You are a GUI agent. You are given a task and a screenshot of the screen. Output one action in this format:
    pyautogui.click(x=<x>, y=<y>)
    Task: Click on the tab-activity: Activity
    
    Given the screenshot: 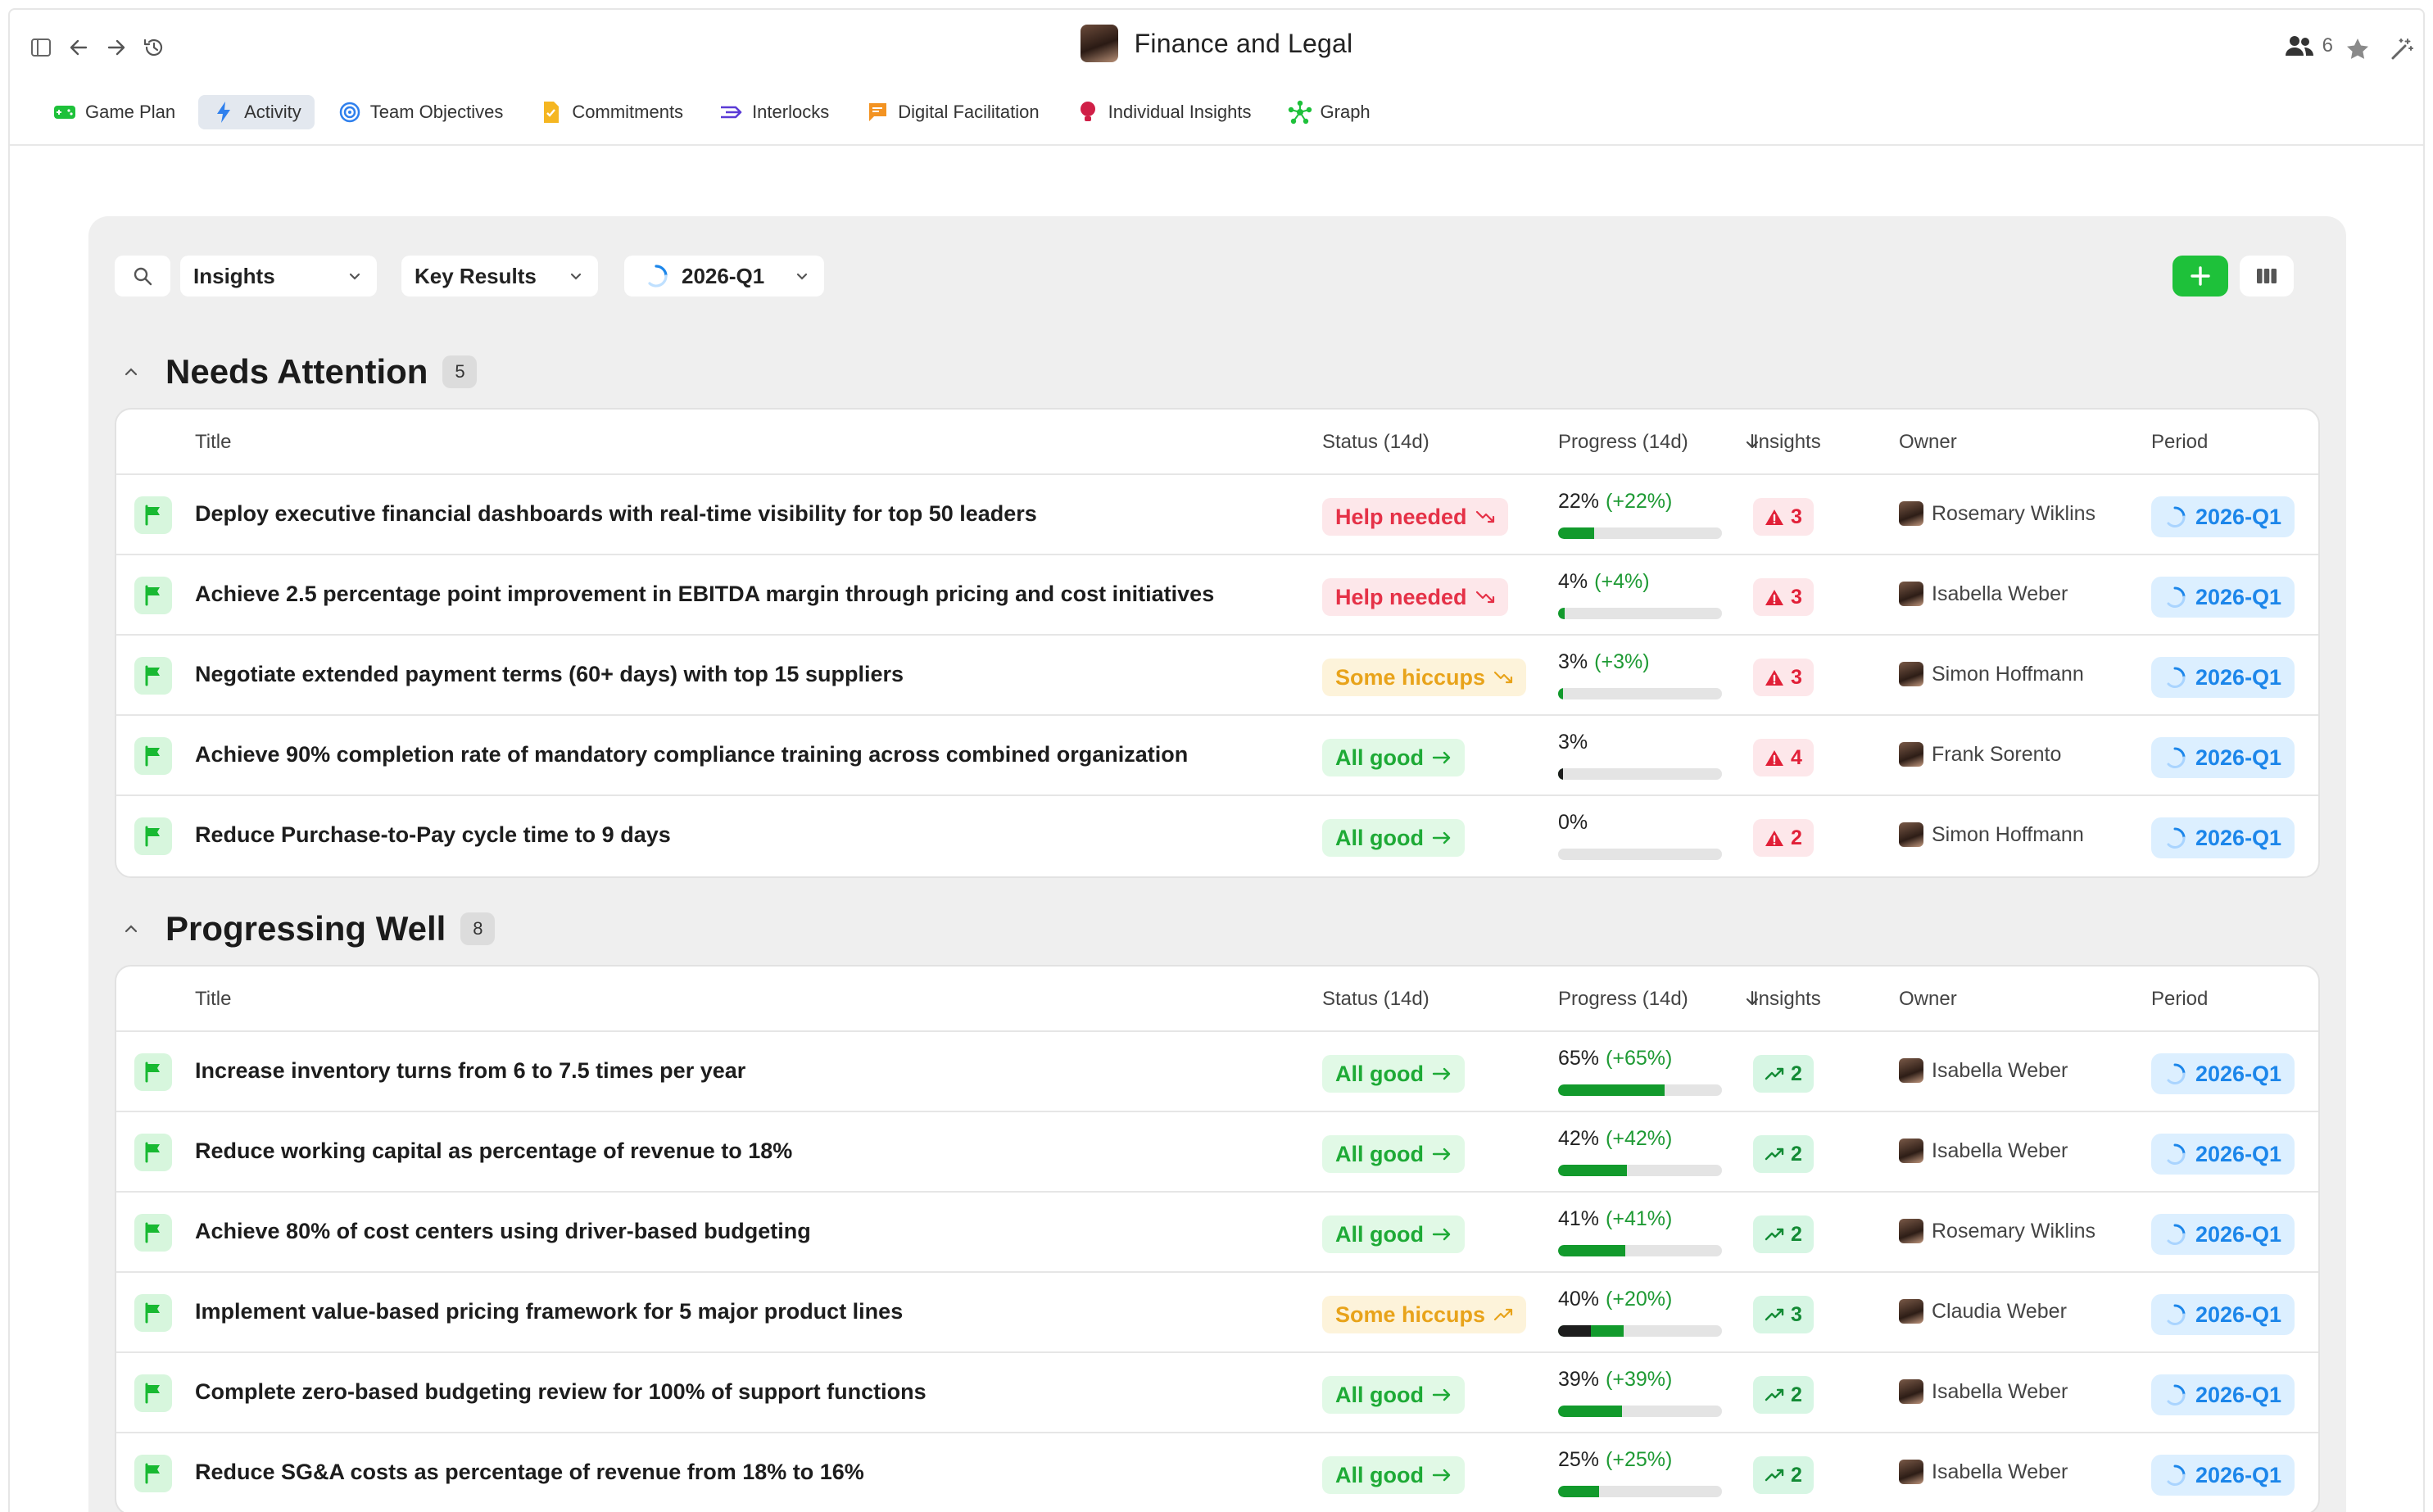 What is the action you would take?
    pyautogui.click(x=256, y=112)
    